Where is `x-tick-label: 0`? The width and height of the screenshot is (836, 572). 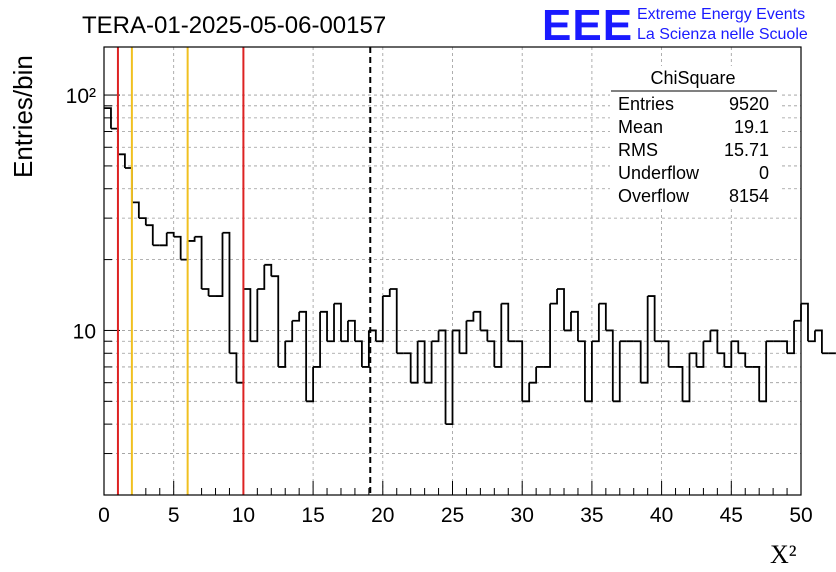 x-tick-label: 0 is located at coordinates (104, 515).